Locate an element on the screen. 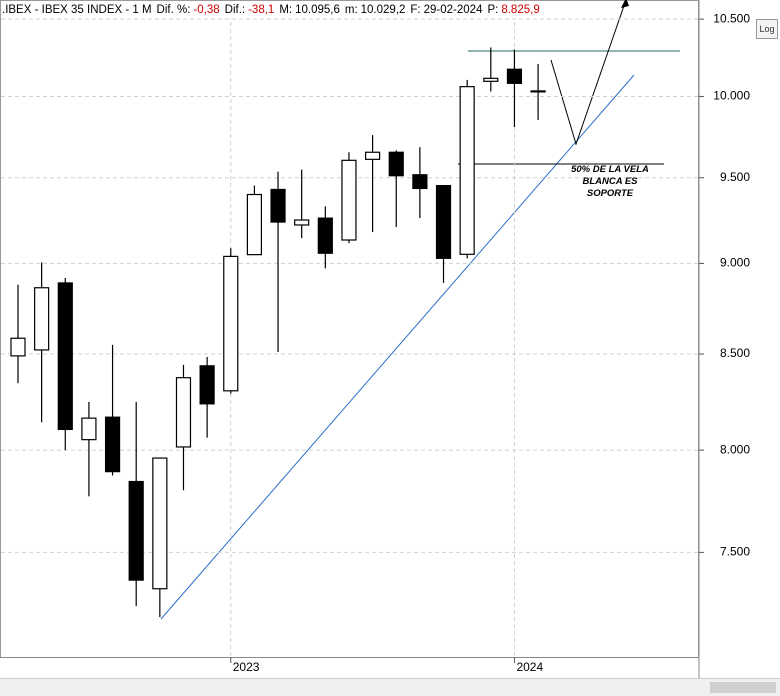  annotation: 50% DE LA VELA BLANCA ES SOPORTE is located at coordinates (610, 182).